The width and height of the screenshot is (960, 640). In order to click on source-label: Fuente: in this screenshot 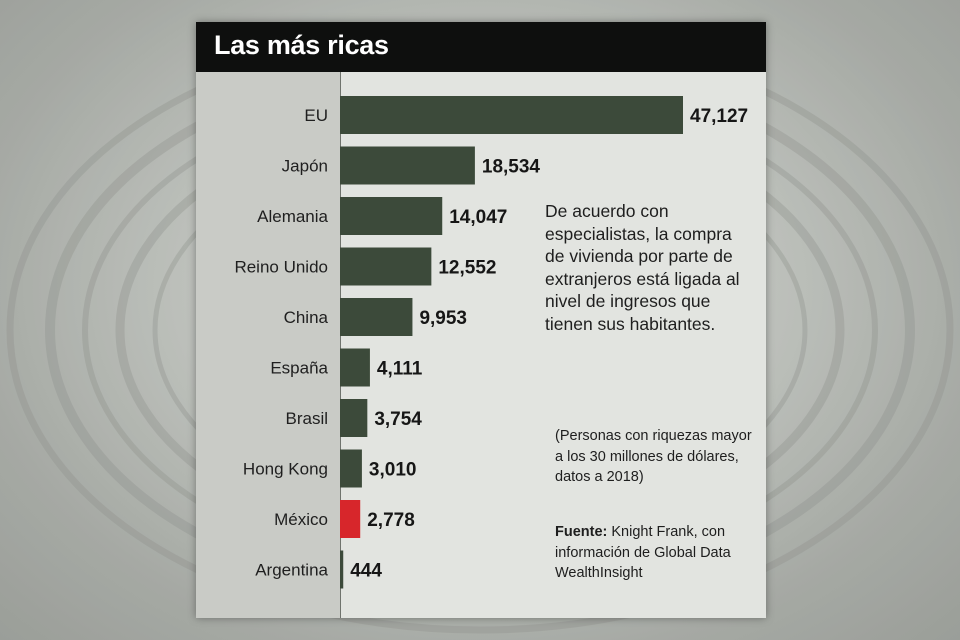, I will do `click(581, 532)`.